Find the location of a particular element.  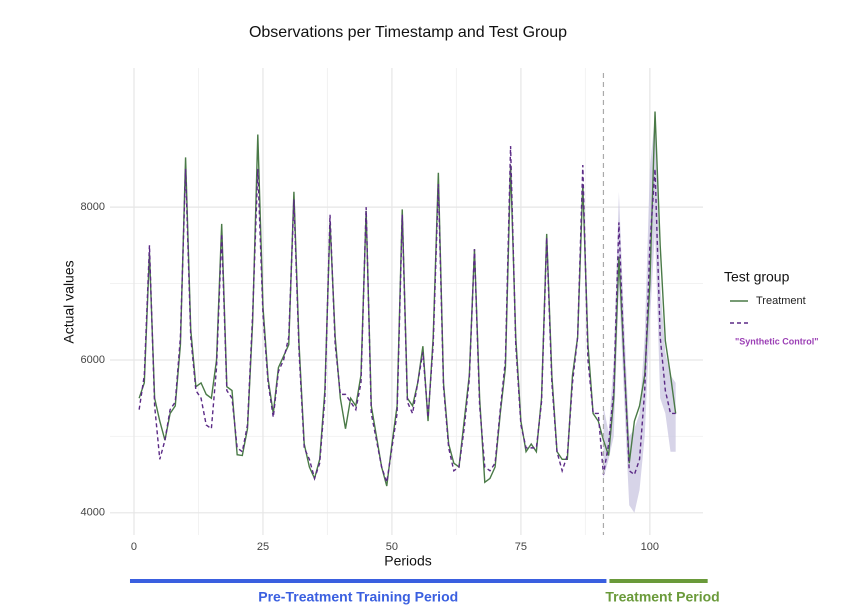

y-tick-label: 4000 is located at coordinates (93, 513).